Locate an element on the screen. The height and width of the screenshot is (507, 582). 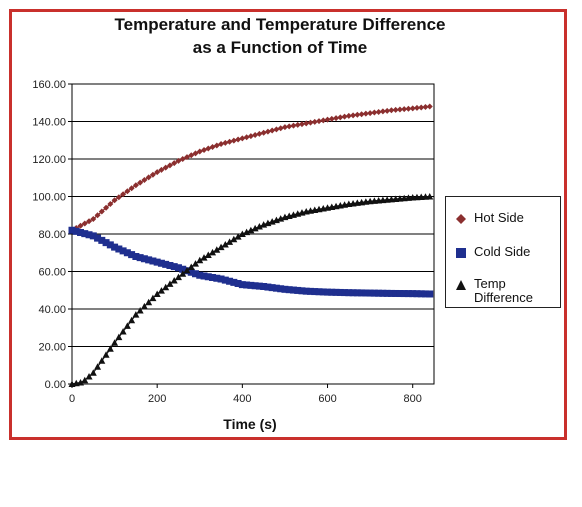
x-axis-label: Time (s) is located at coordinates (250, 424).